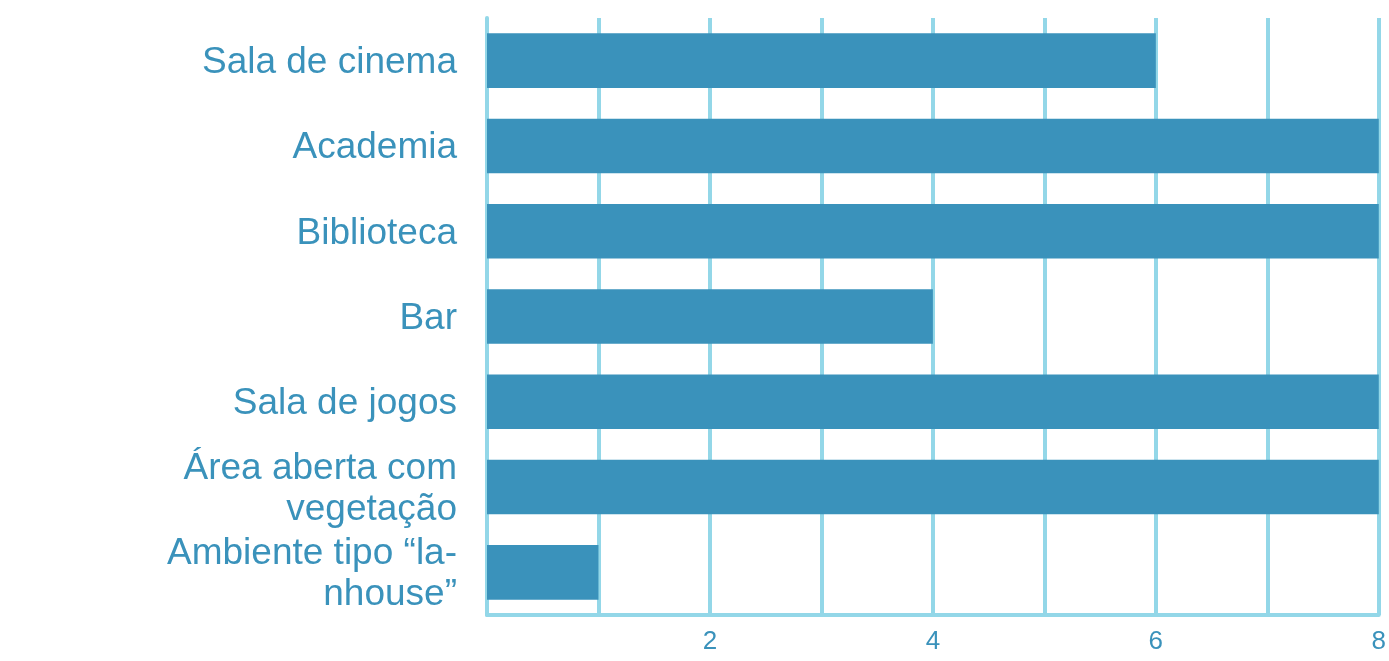 This screenshot has width=1389, height=661. What do you see at coordinates (428, 316) in the screenshot?
I see `y-tick-label: Bar` at bounding box center [428, 316].